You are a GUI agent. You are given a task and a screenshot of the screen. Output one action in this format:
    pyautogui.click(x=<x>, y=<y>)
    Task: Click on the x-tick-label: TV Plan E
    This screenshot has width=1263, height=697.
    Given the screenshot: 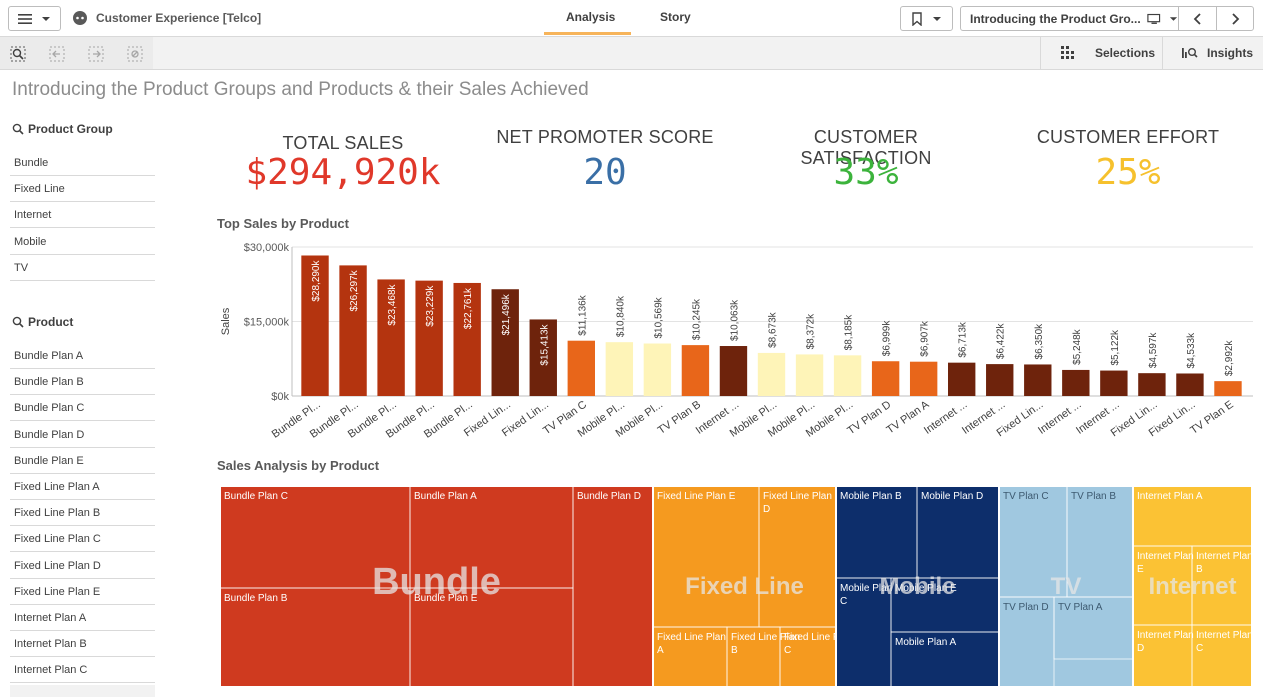 What is the action you would take?
    pyautogui.click(x=1211, y=418)
    